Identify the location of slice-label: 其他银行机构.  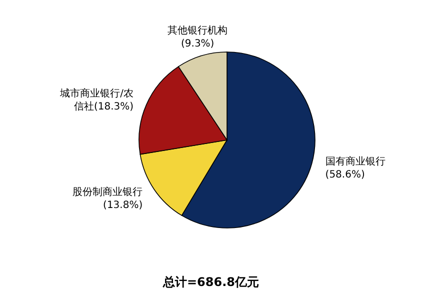
(198, 30).